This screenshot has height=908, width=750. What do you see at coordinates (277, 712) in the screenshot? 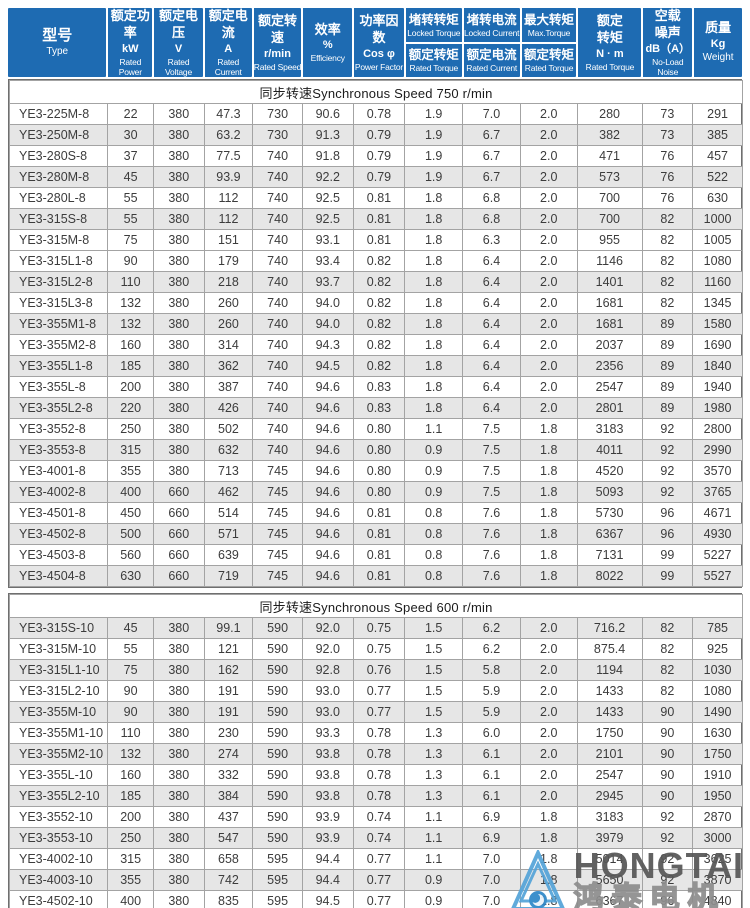
I see `value-cell: 590` at bounding box center [277, 712].